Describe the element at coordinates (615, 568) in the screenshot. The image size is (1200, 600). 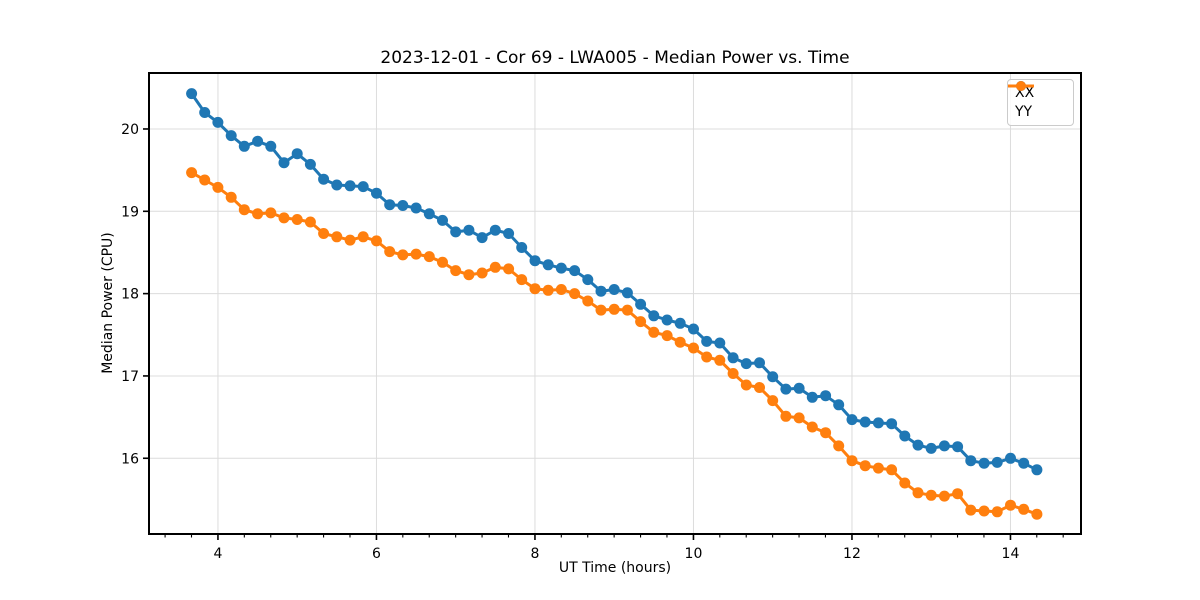
I see `x-axis-label: UT Time (hours)` at that location.